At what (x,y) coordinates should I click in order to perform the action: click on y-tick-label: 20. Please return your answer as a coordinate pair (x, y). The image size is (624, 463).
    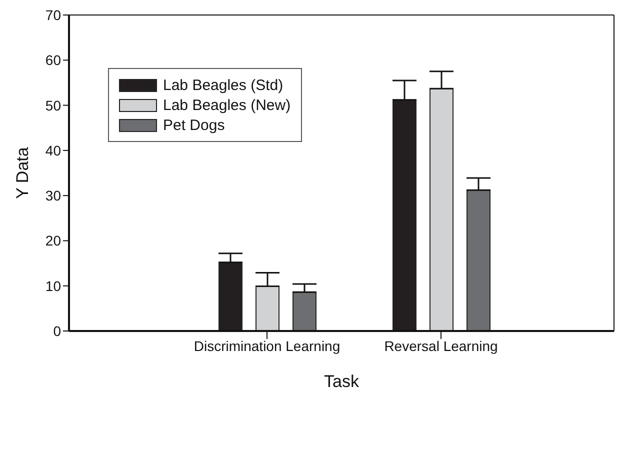
    Looking at the image, I should click on (53, 240).